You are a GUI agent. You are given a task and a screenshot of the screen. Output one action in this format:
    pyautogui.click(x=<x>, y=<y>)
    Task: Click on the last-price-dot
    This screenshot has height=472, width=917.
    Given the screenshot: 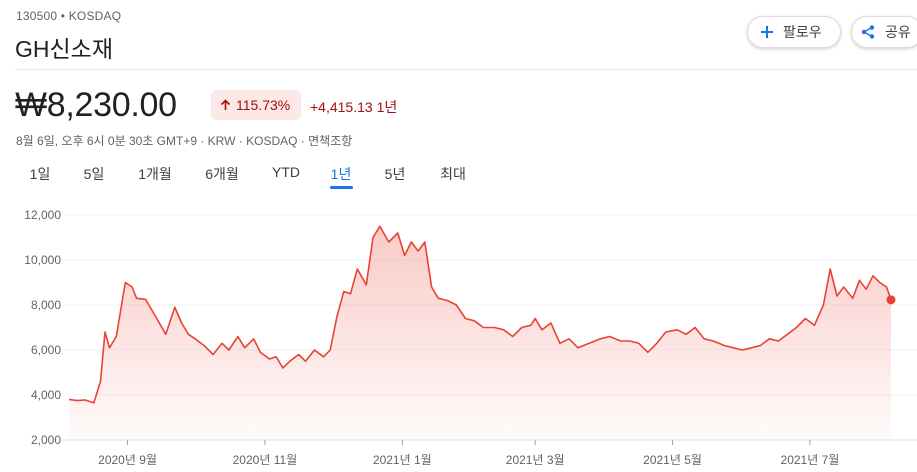 What is the action you would take?
    pyautogui.click(x=891, y=300)
    